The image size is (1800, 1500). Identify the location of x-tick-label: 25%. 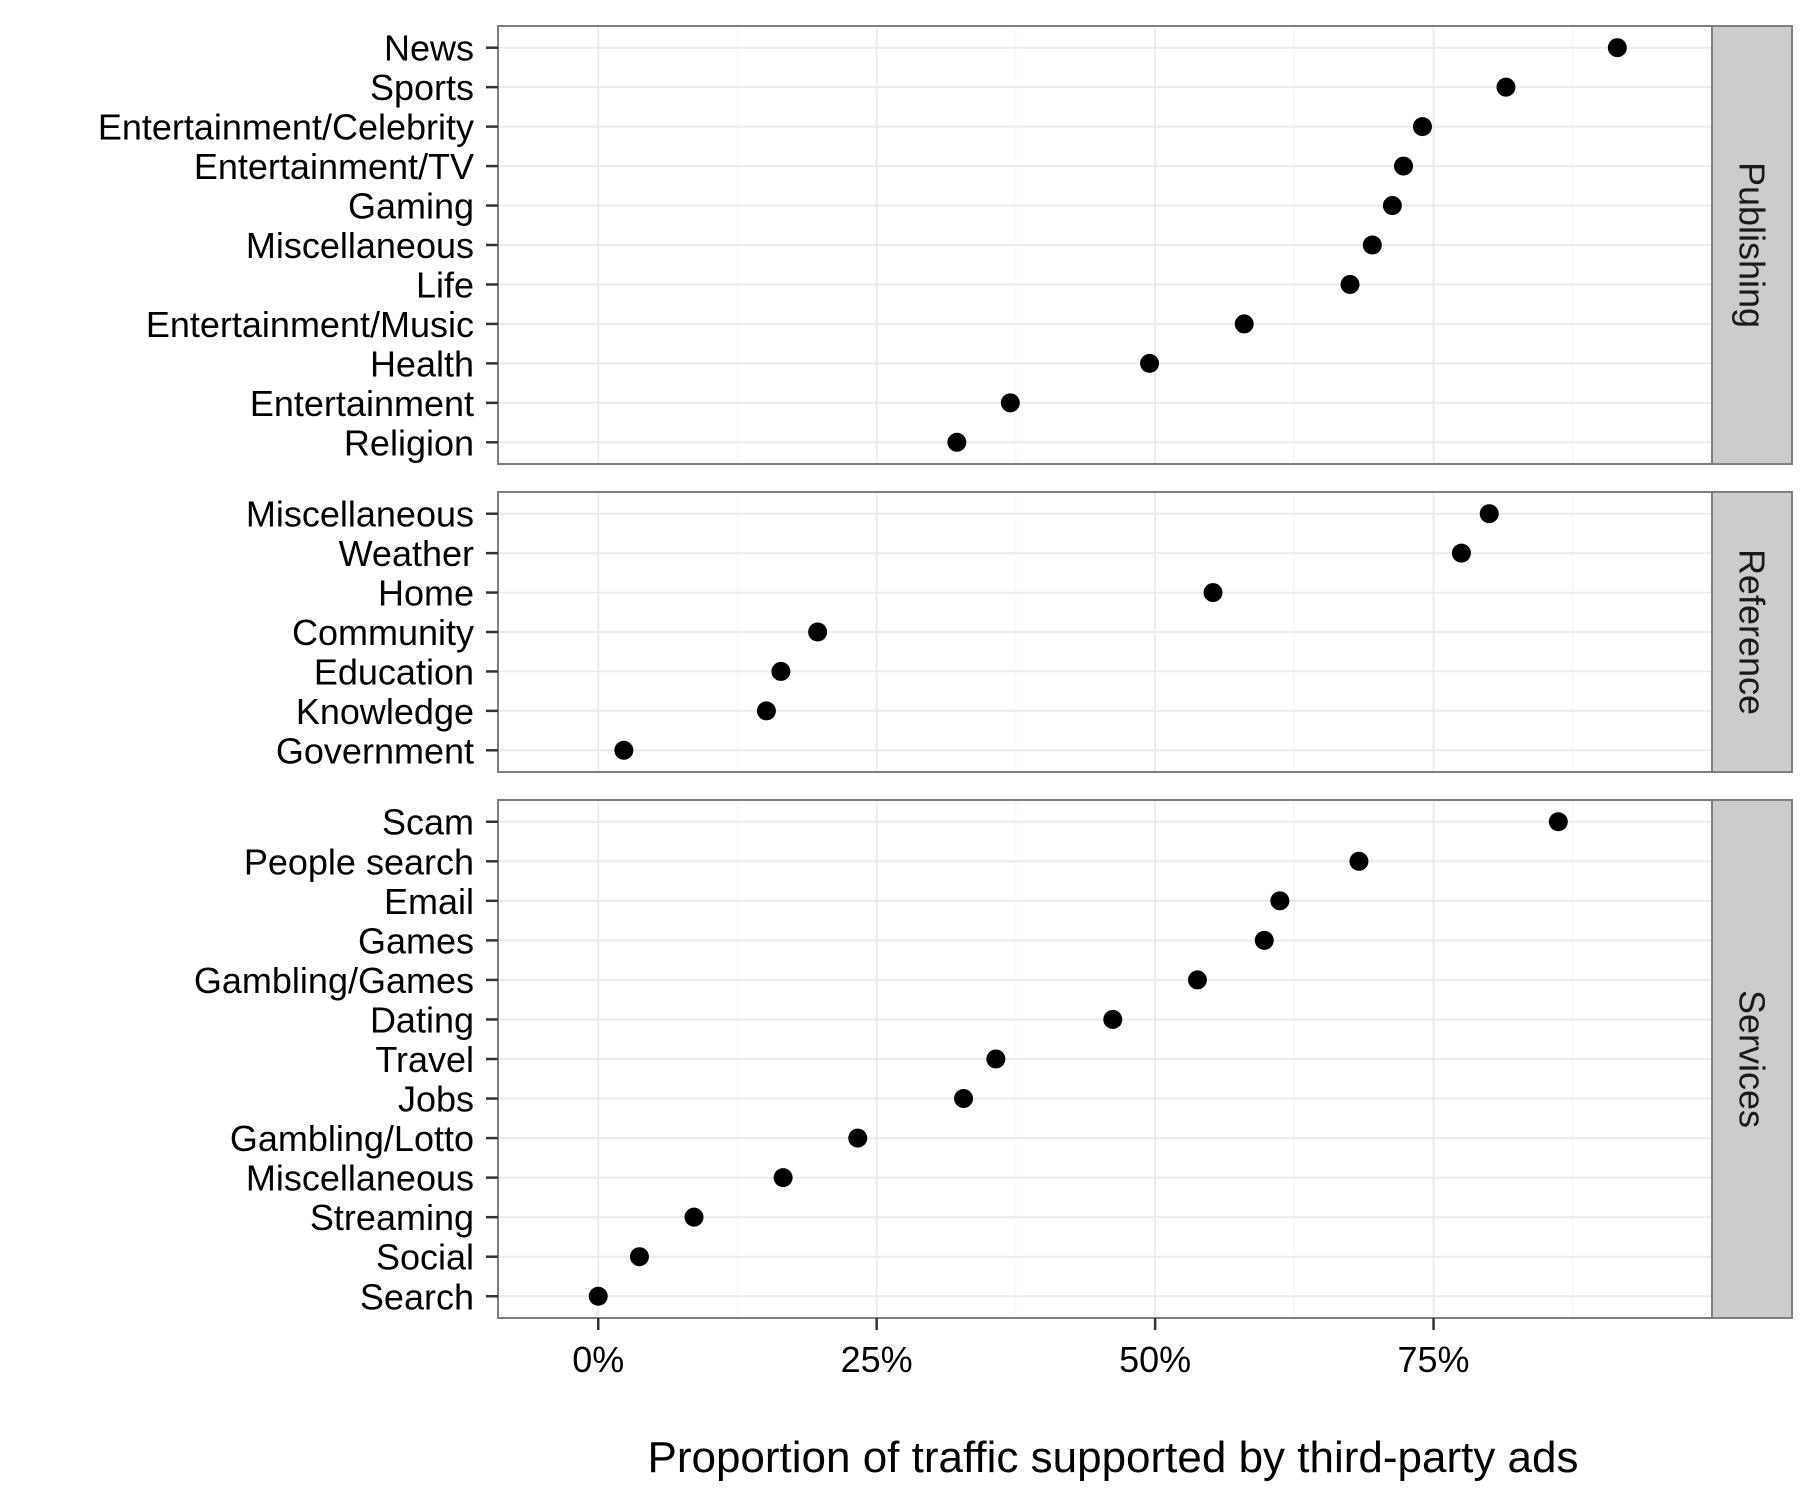
(877, 1359).